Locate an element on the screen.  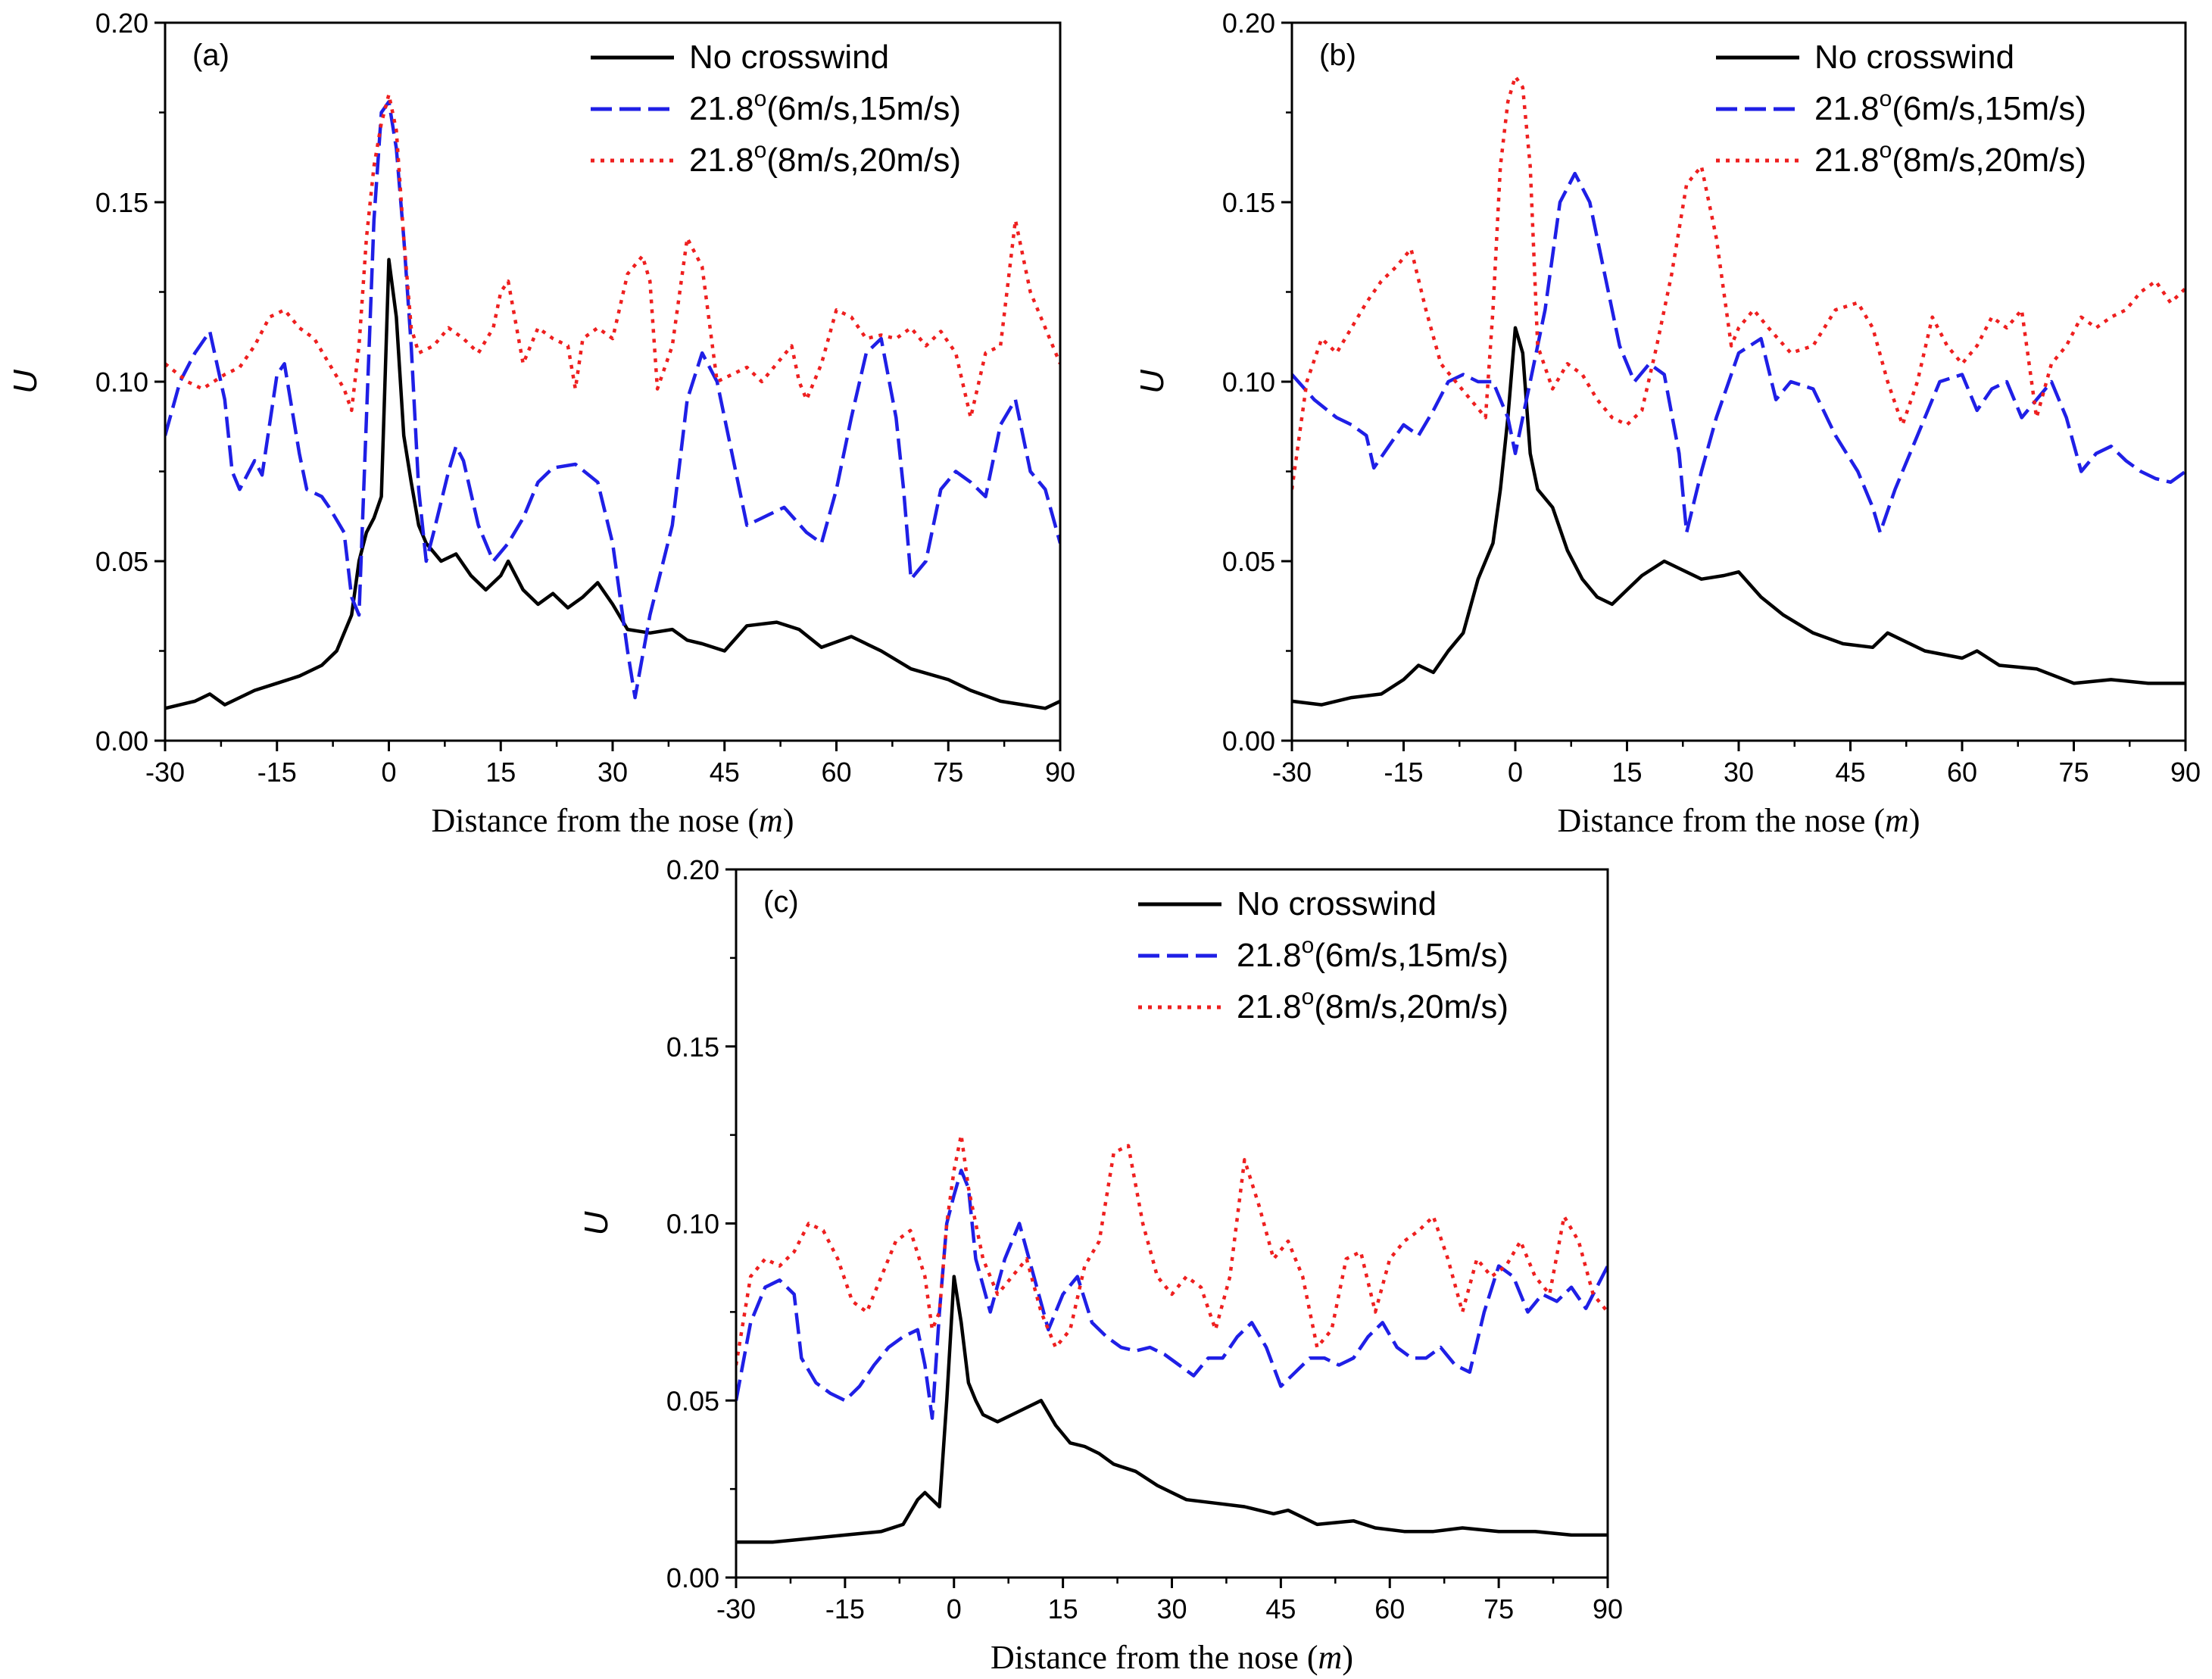
panel-label: (b) is located at coordinates (1338, 56).